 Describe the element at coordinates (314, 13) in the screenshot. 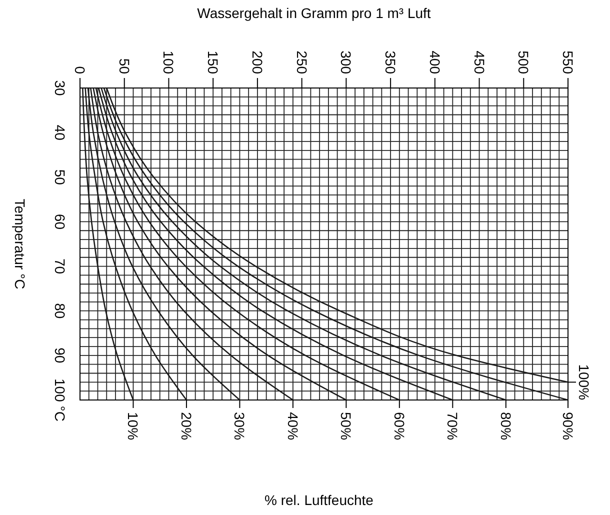

I see `x-axis-title: Wassergehalt in Gramm pro 1 m³ Luft` at that location.